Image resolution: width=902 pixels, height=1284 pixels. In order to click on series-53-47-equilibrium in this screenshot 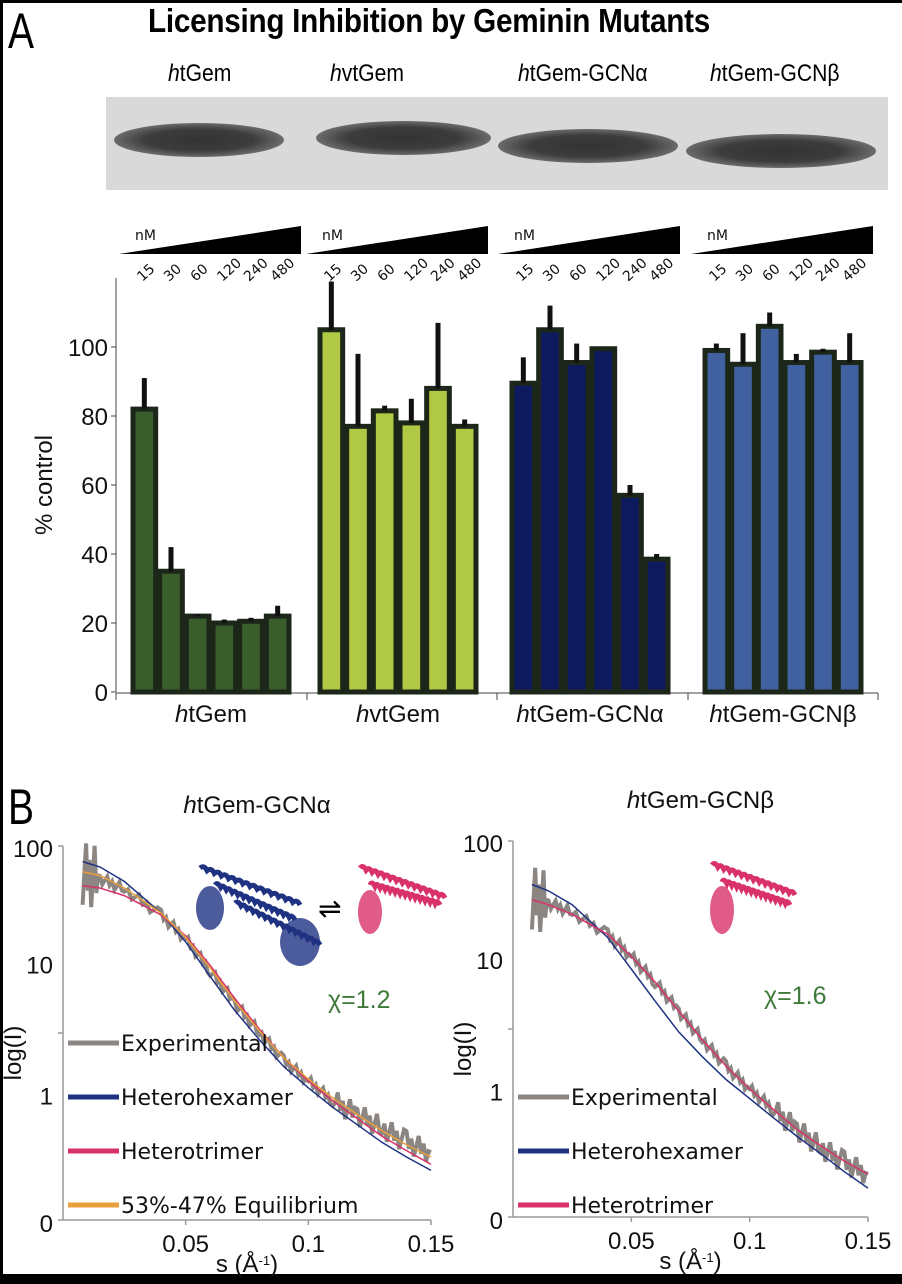, I will do `click(257, 1014)`.